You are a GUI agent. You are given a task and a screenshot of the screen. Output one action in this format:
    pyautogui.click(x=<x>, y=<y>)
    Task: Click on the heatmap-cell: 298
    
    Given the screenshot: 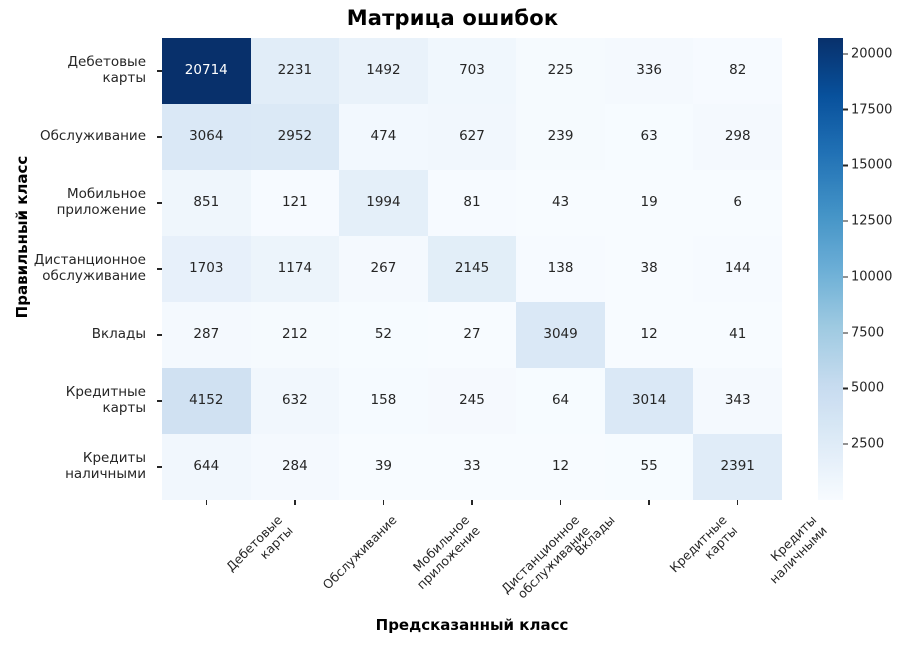 What is the action you would take?
    pyautogui.click(x=737, y=137)
    